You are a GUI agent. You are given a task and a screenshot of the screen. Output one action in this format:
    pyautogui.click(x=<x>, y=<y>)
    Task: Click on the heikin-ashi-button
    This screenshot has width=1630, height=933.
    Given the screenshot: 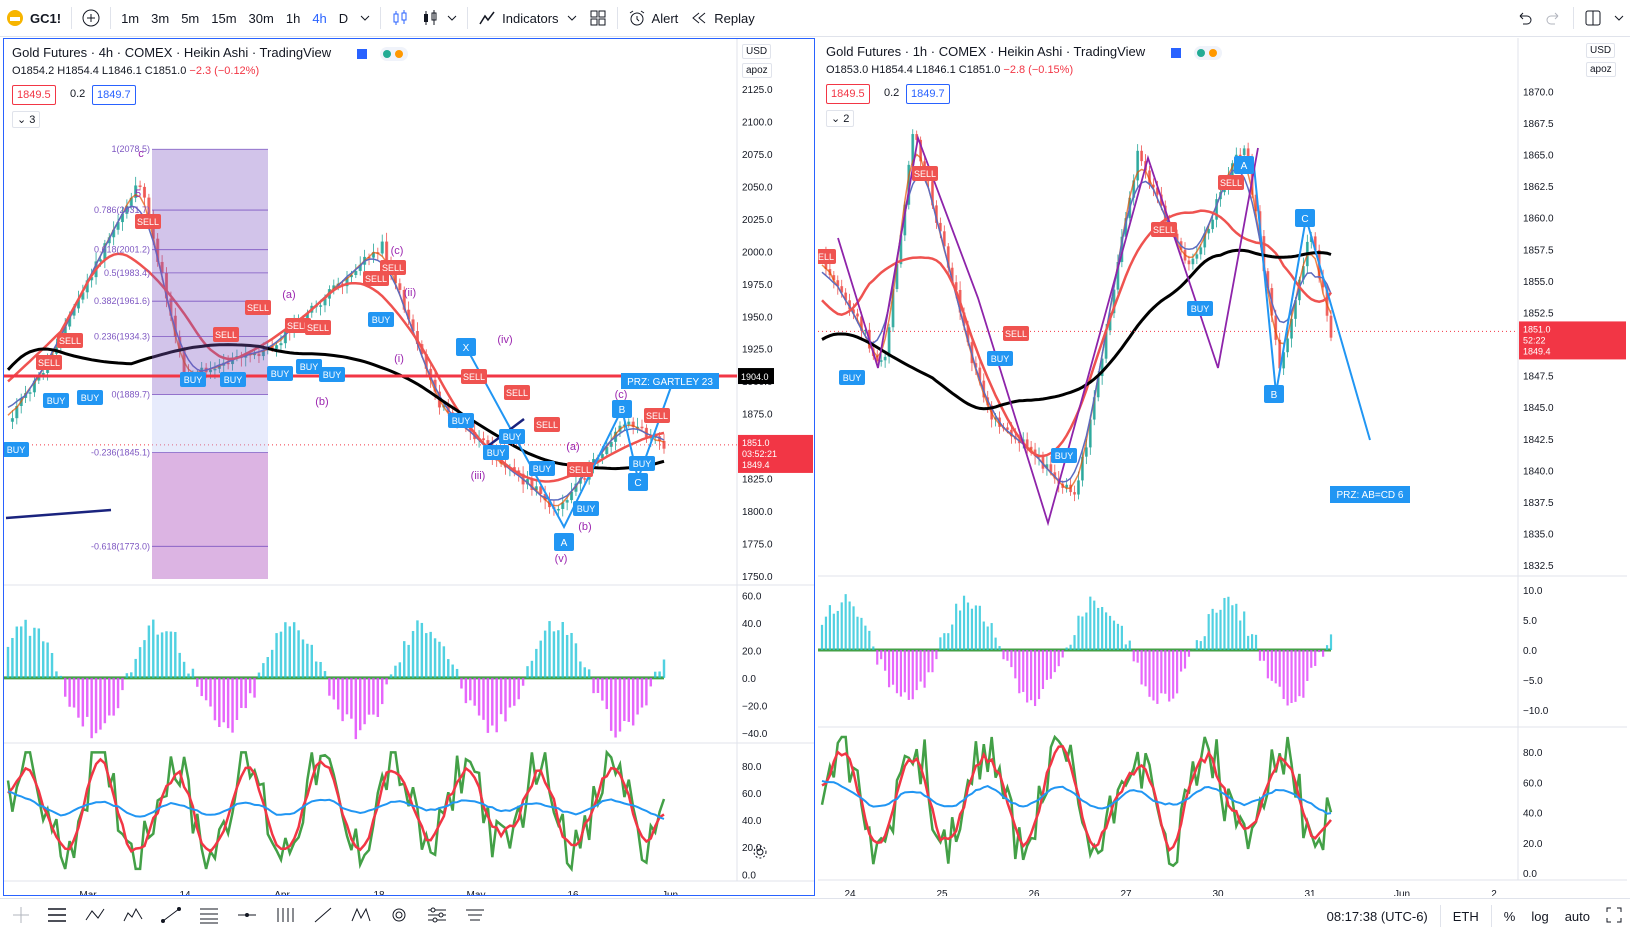 What is the action you would take?
    pyautogui.click(x=439, y=18)
    